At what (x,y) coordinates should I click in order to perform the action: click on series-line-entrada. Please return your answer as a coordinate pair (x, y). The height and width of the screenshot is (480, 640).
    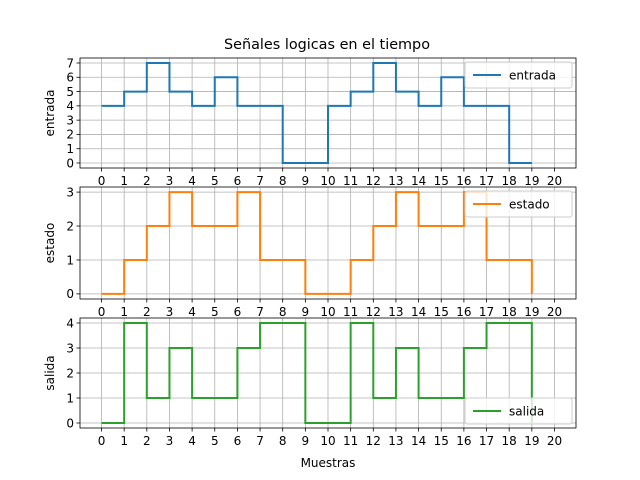
    Looking at the image, I should click on (316, 113).